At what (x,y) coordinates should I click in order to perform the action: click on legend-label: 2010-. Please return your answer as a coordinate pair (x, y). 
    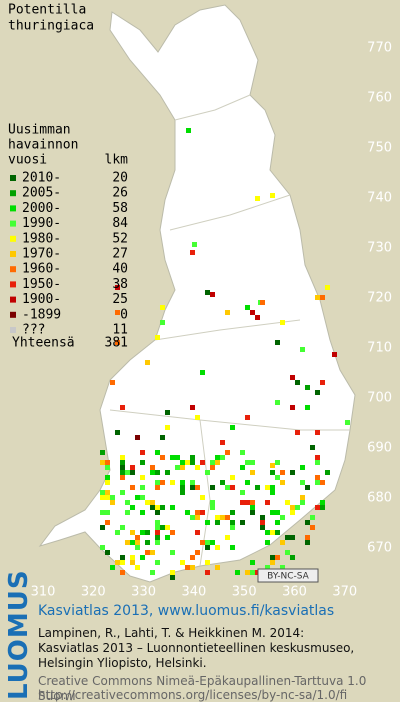
    Looking at the image, I should click on (41, 178).